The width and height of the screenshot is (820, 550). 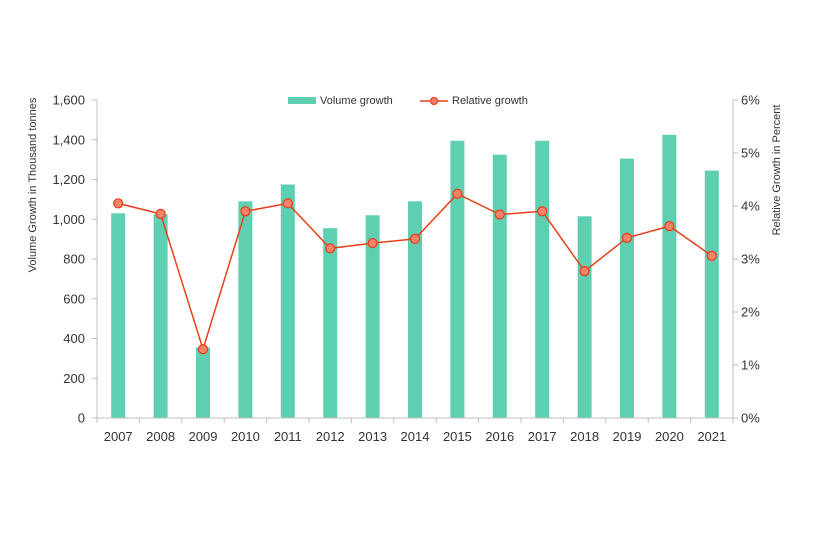 What do you see at coordinates (68, 179) in the screenshot?
I see `y-tick-label: 1,200` at bounding box center [68, 179].